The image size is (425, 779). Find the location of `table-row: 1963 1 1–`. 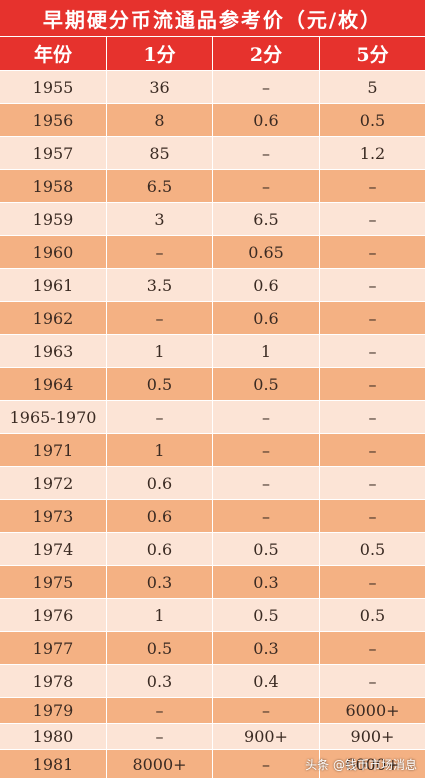

table-row: 1963 1 1– is located at coordinates (212, 351).